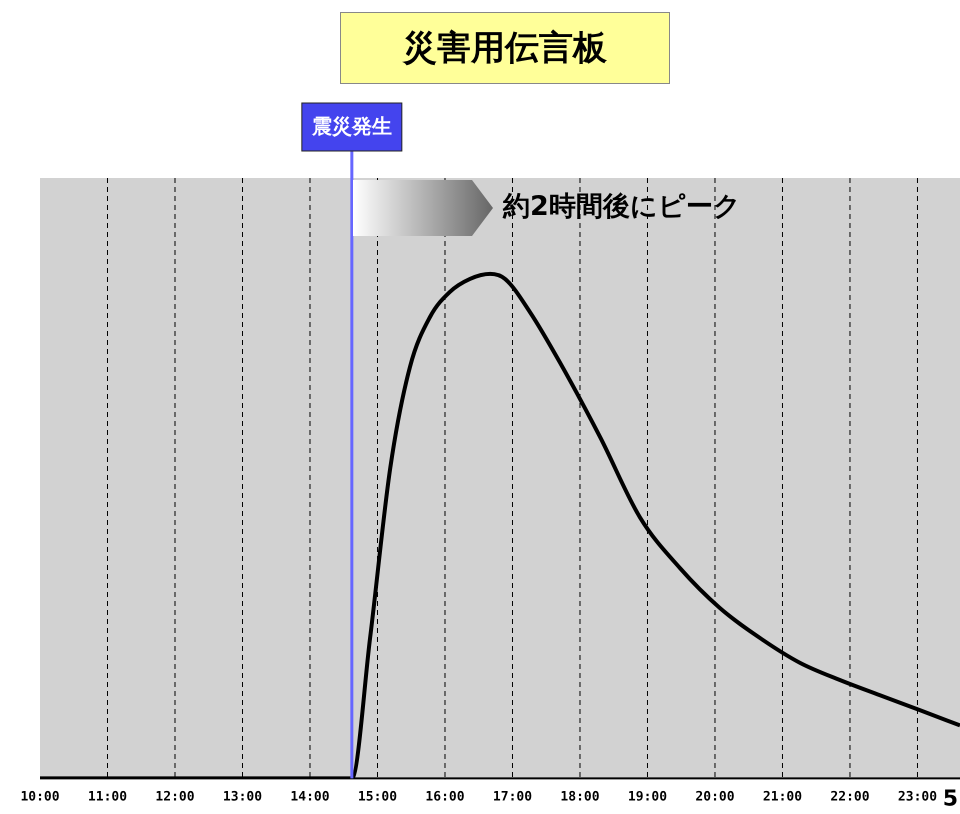  I want to click on x-tick-label: 14:00, so click(310, 797).